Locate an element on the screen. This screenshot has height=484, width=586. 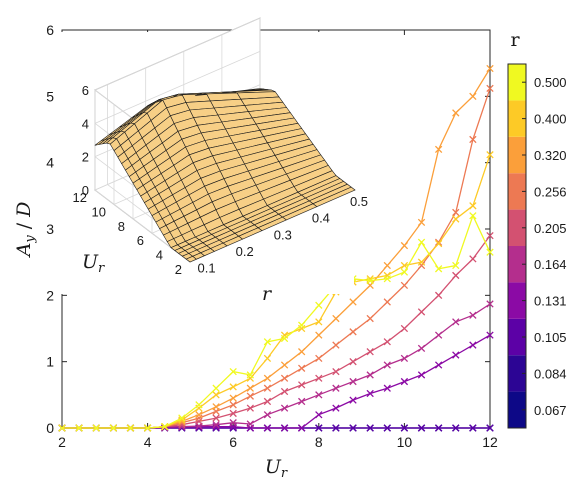
inset-ur-tick-label: 2 is located at coordinates (178, 269).